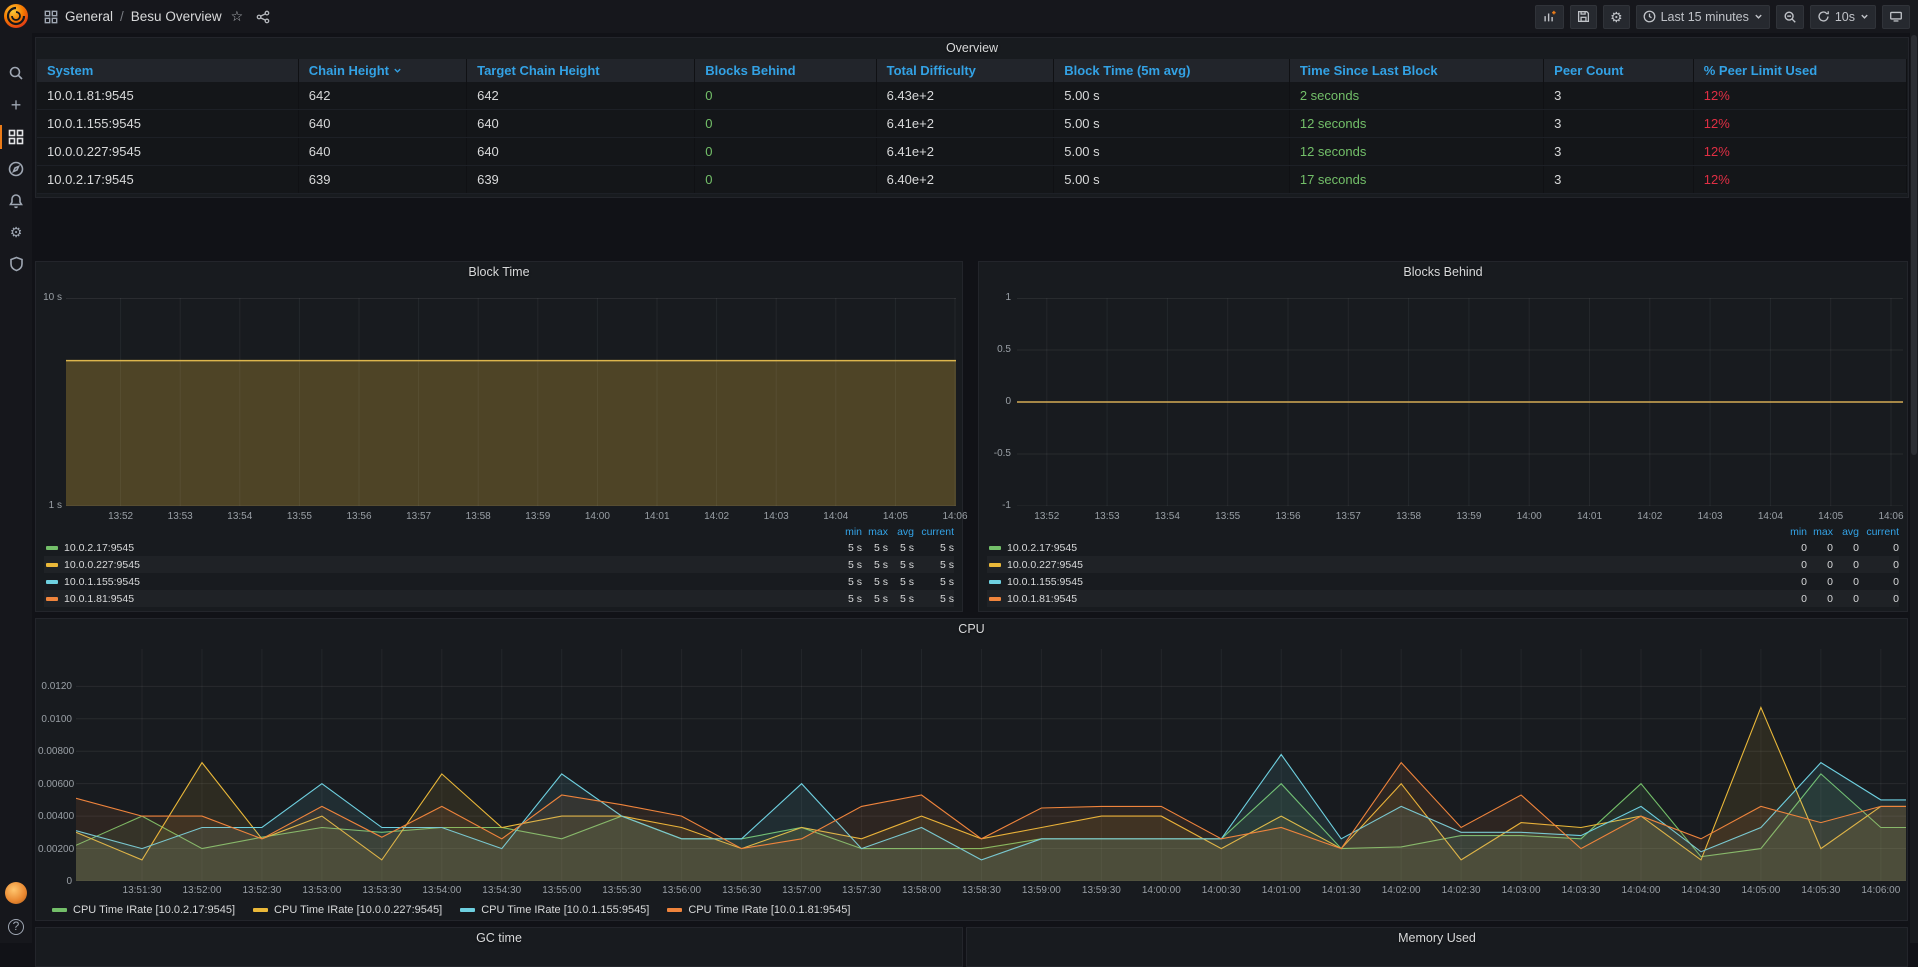  What do you see at coordinates (502, 890) in the screenshot?
I see `x-tick-label: 13:54:30` at bounding box center [502, 890].